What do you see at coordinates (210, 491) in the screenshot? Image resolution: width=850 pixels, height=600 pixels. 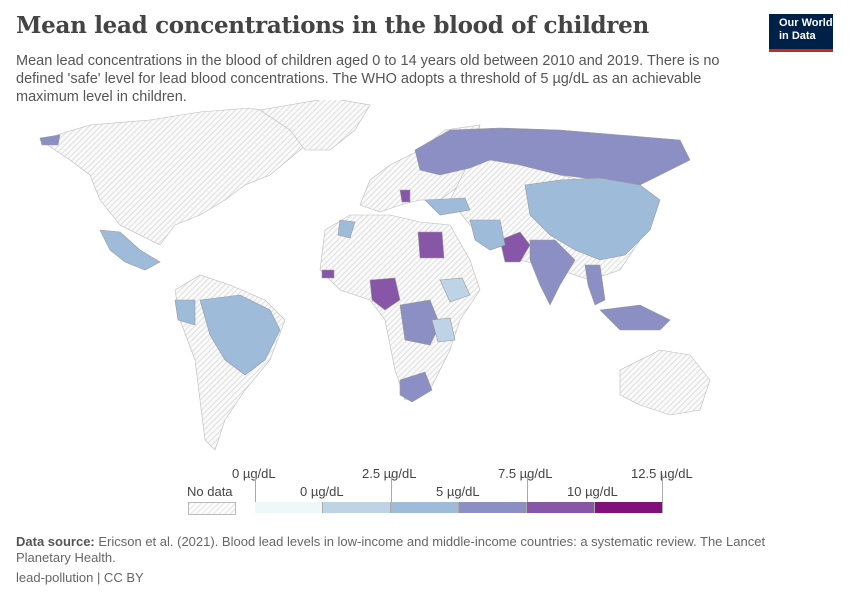 I see `legend-no-data-label: No data` at bounding box center [210, 491].